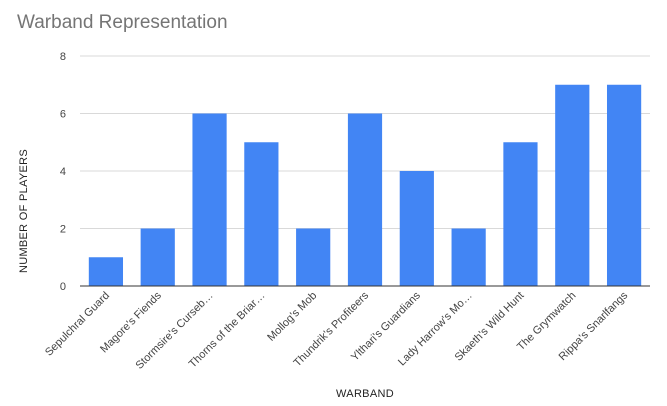 The image size is (667, 406). What do you see at coordinates (63, 230) in the screenshot?
I see `y-tick-label-2: 2` at bounding box center [63, 230].